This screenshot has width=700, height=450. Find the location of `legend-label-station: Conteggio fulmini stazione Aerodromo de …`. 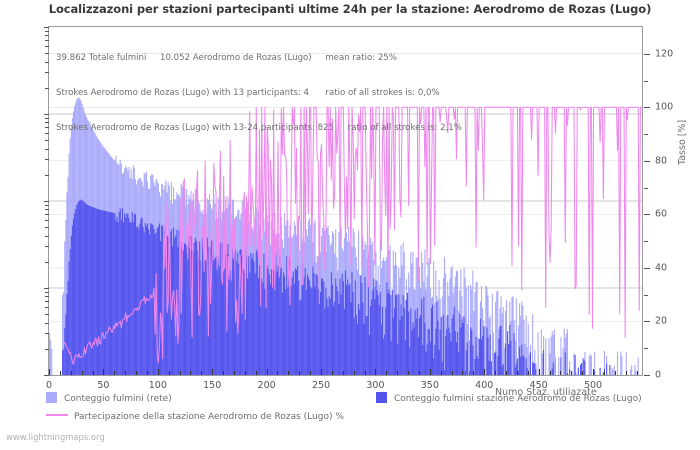

legend-label-station: Conteggio fulmini stazione Aerodromo de … is located at coordinates (518, 399).